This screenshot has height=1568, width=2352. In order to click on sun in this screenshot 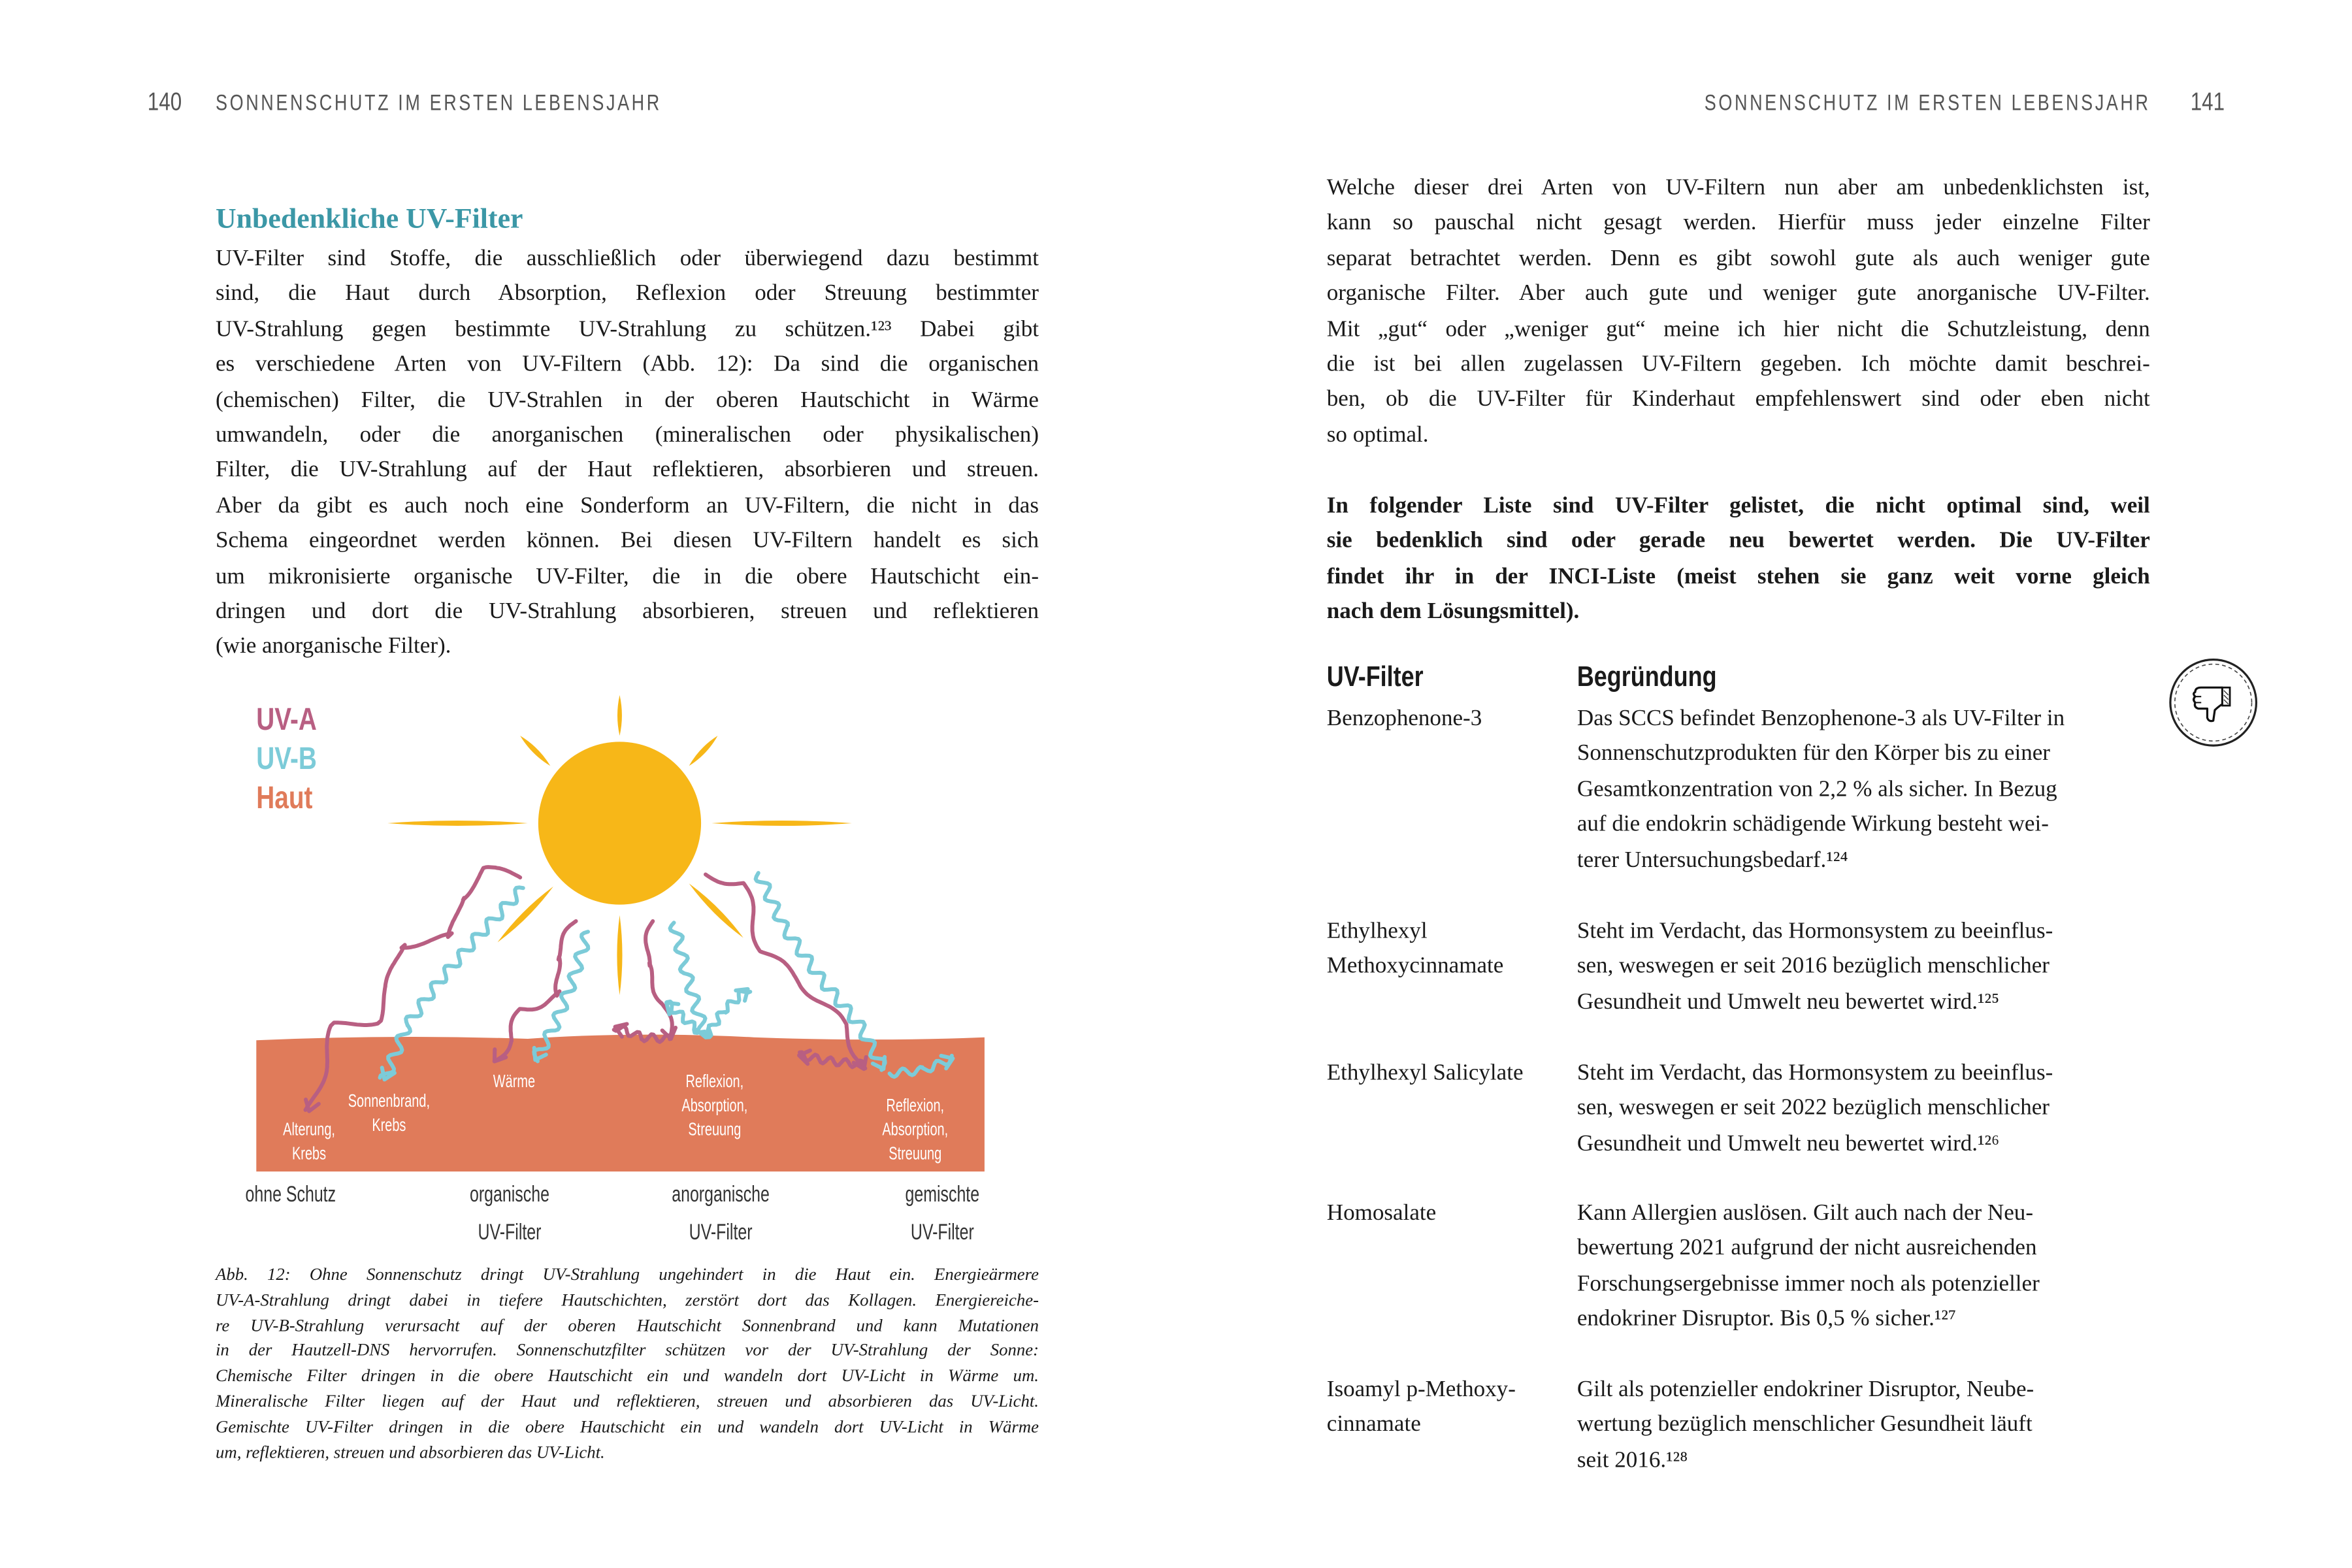, I will do `click(620, 823)`.